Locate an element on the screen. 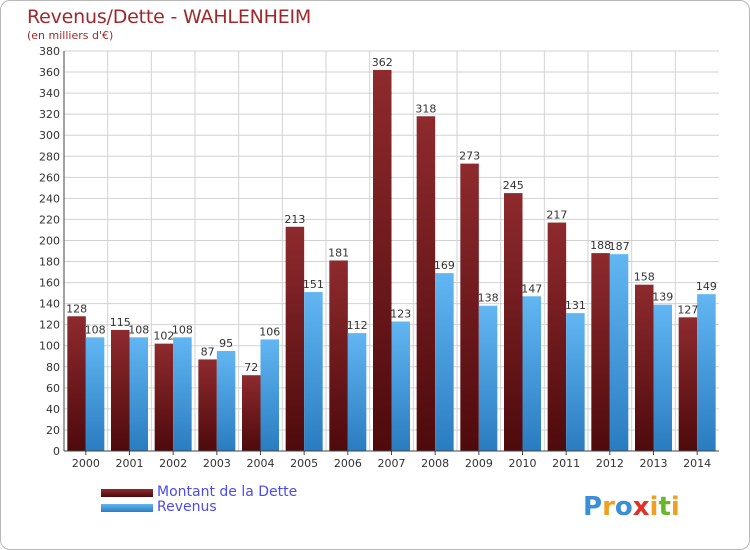 This screenshot has width=750, height=550. value-label-revenue: 106 is located at coordinates (269, 331).